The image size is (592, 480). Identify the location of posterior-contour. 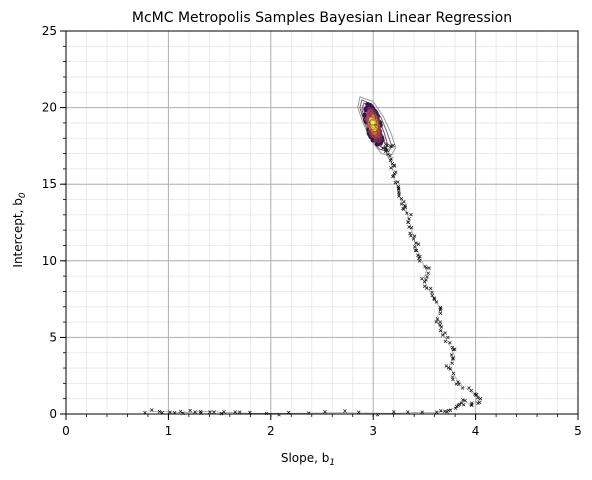
(377, 126).